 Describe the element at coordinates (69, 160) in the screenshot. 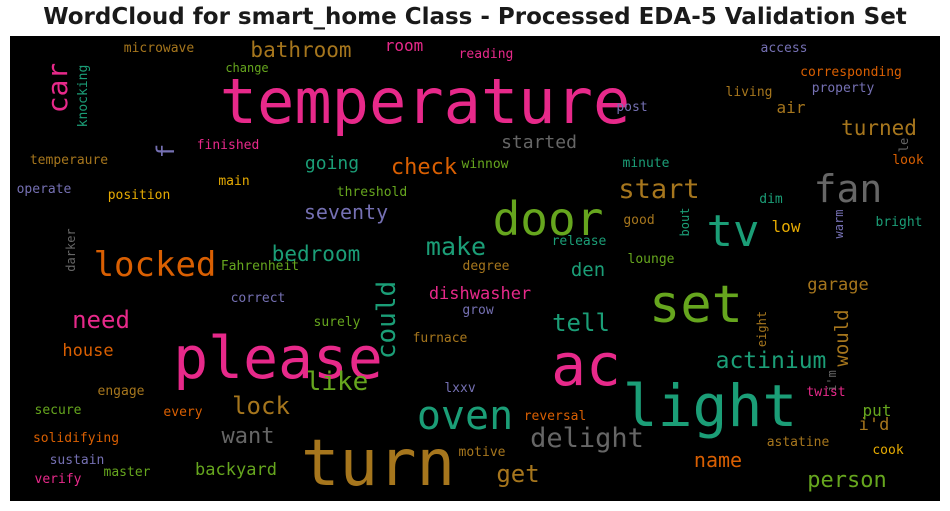

I see `word-temperaure: temperaure` at that location.